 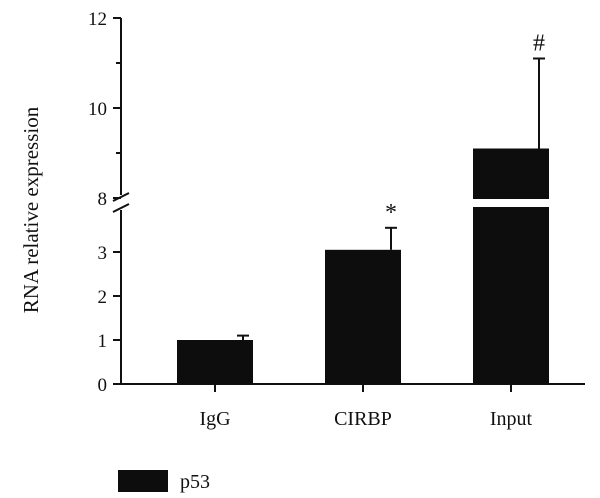 I want to click on y-tick-label: 0, so click(x=103, y=385).